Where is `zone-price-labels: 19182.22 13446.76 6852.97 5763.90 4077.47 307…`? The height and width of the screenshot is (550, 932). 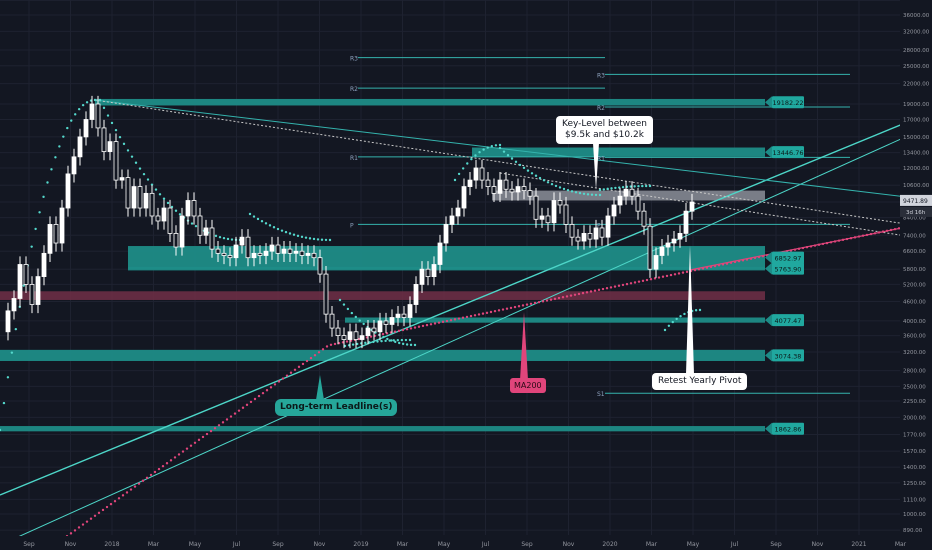 zone-price-labels: 19182.22 13446.76 6852.97 5763.90 4077.47 307… is located at coordinates (784, 265).